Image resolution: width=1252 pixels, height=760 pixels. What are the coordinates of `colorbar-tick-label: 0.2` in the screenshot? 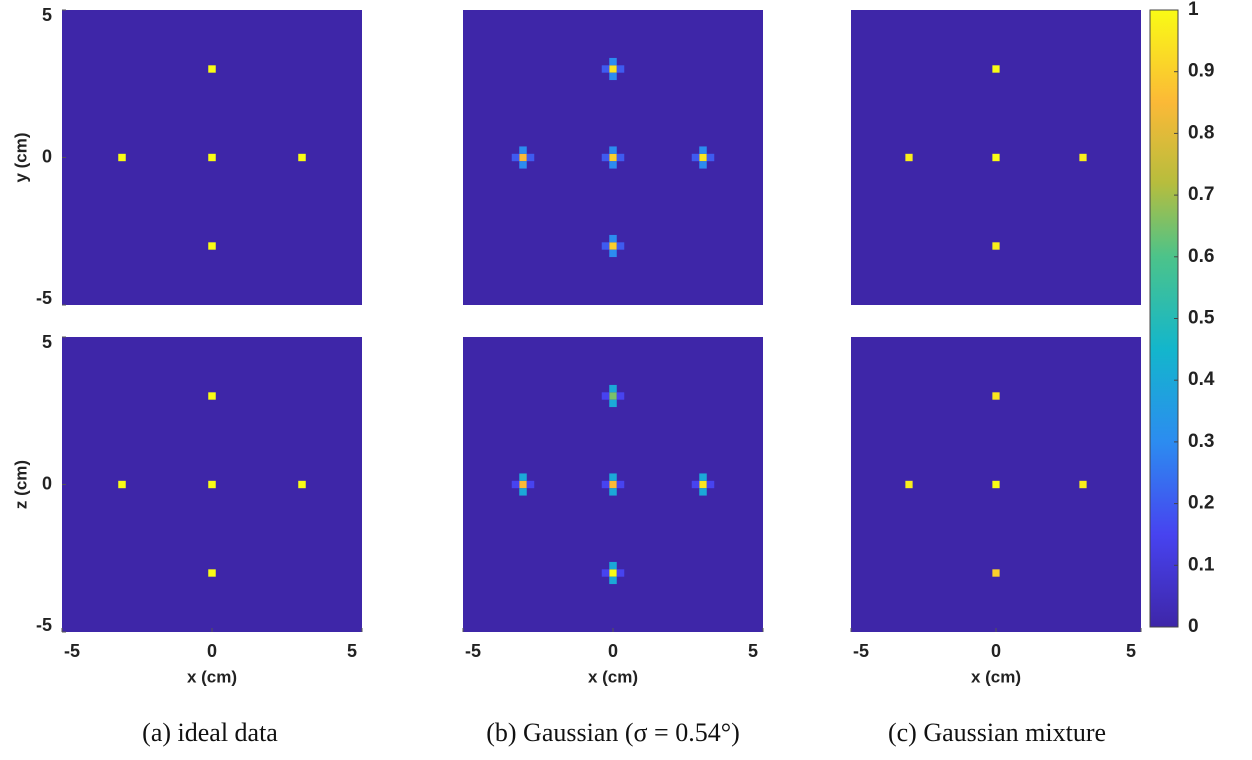 It's located at (1201, 503).